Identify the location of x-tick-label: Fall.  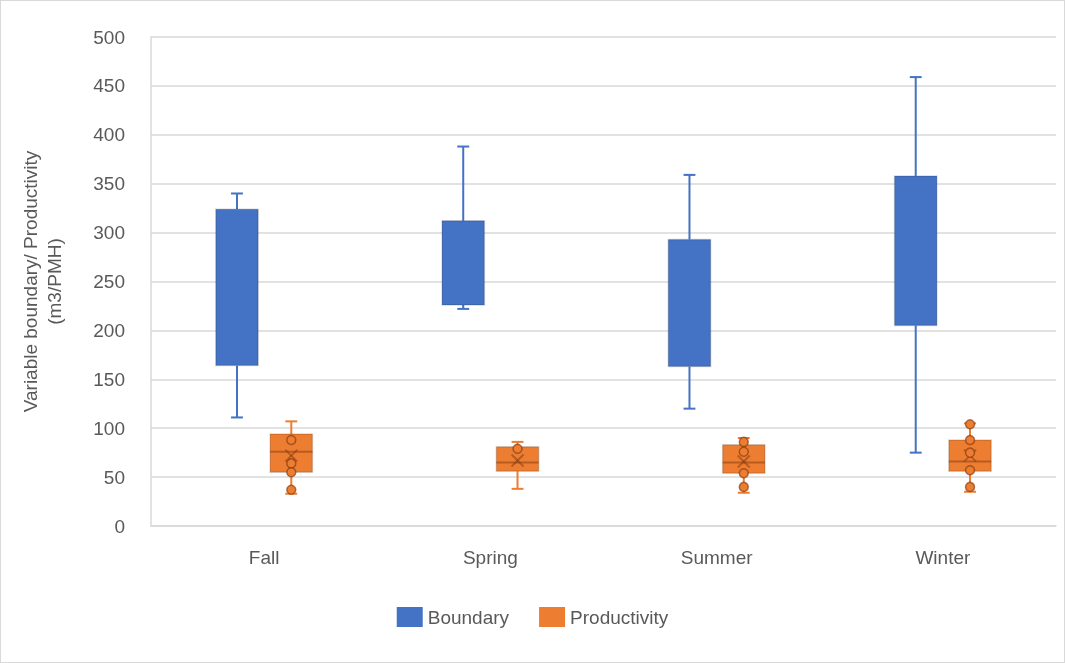
(264, 557).